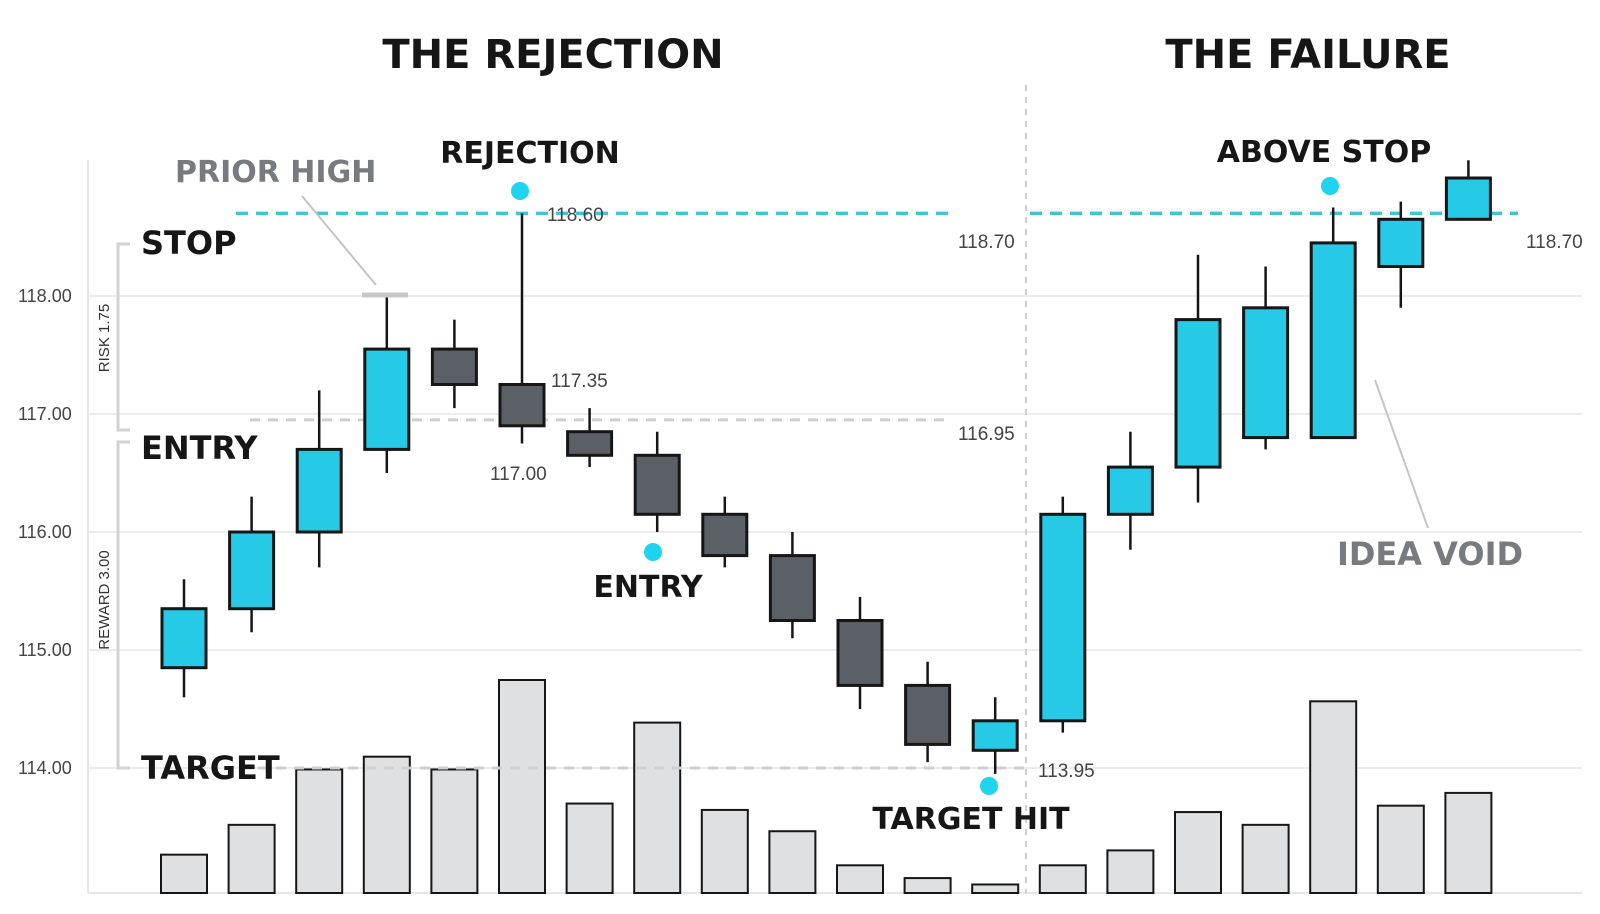  Describe the element at coordinates (971, 819) in the screenshot. I see `target-hit-label: TARGET HIT` at that location.